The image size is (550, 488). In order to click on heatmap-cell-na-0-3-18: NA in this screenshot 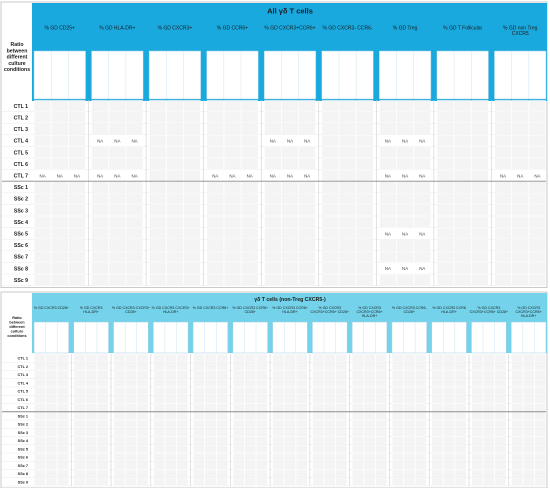, I will do `click(388, 140)`.